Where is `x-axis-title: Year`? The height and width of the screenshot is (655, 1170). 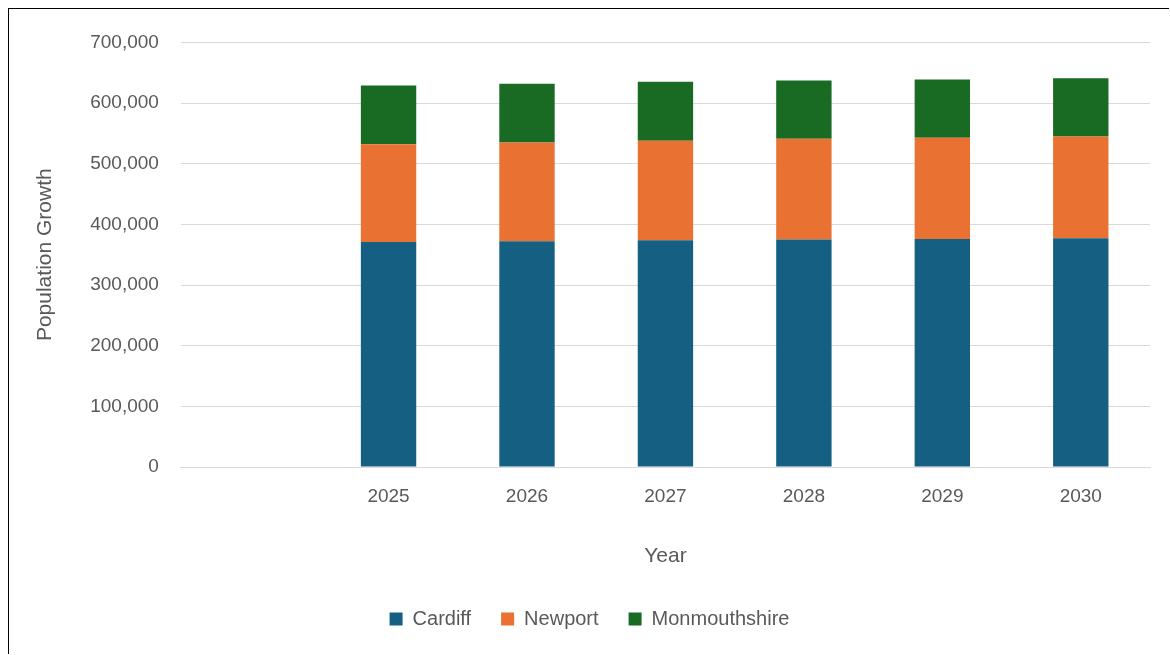
x-axis-title: Year is located at coordinates (665, 555).